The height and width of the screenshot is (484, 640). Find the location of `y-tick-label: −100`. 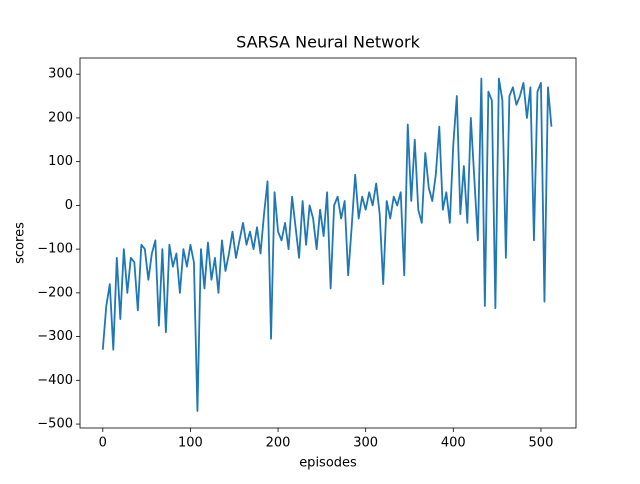

y-tick-label: −100 is located at coordinates (55, 249).